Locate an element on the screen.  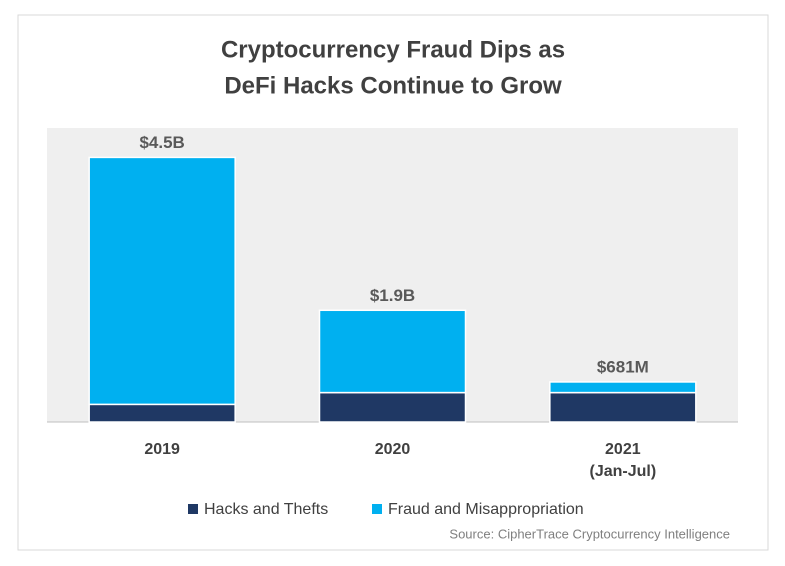
total-label: $4.5B is located at coordinates (161, 142).